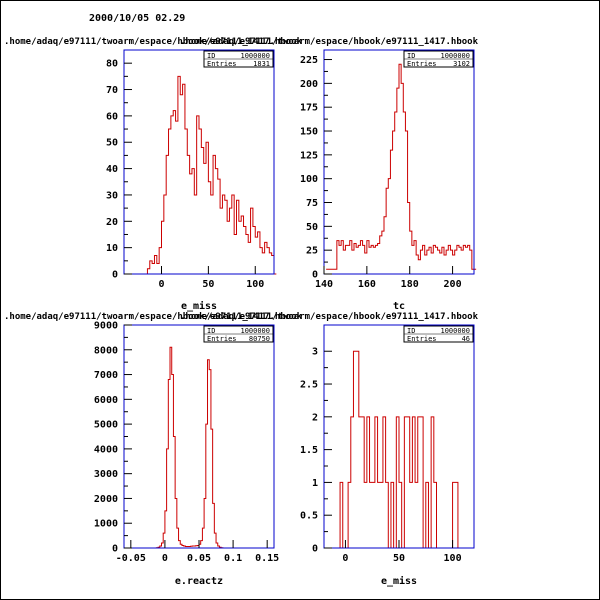 The width and height of the screenshot is (600, 600). Describe the element at coordinates (106, 350) in the screenshot. I see `y-tick-label: 8000` at that location.